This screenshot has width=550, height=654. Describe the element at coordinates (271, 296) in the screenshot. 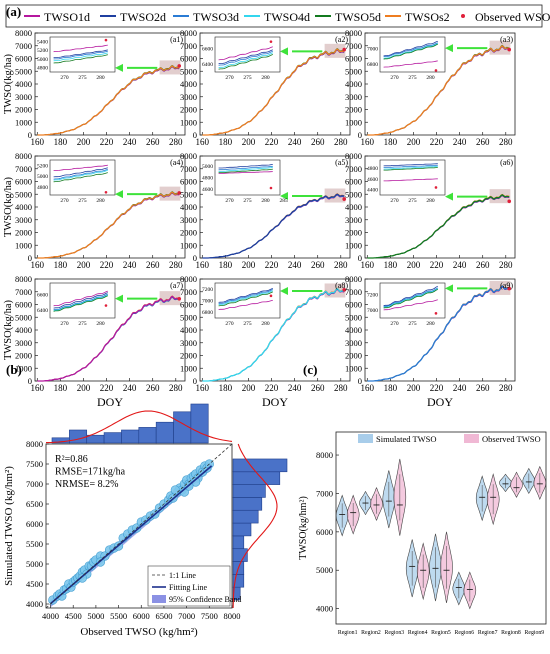

I see `inset-observed-point` at that location.